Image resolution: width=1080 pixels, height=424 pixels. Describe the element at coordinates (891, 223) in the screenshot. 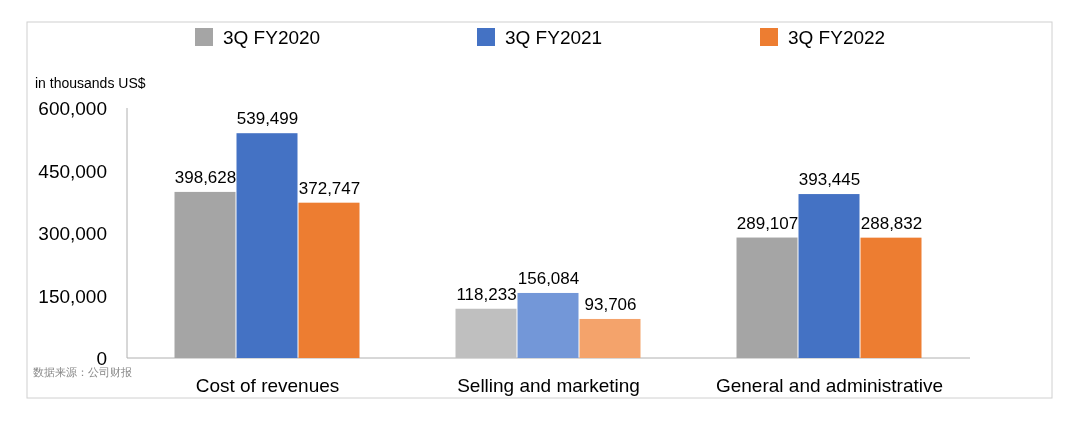

I see `data-label: 288,832` at that location.